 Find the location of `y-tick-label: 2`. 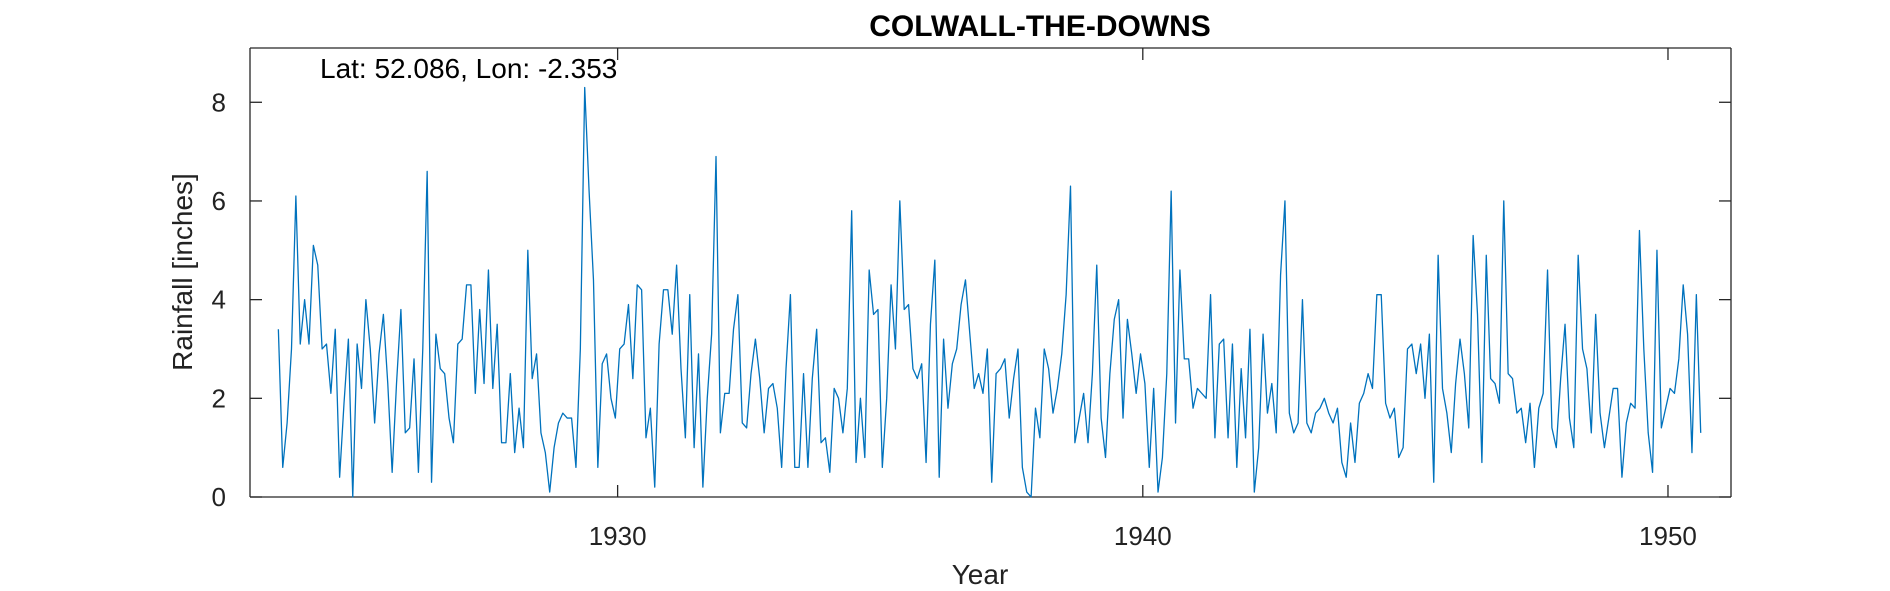

y-tick-label: 2 is located at coordinates (219, 398).